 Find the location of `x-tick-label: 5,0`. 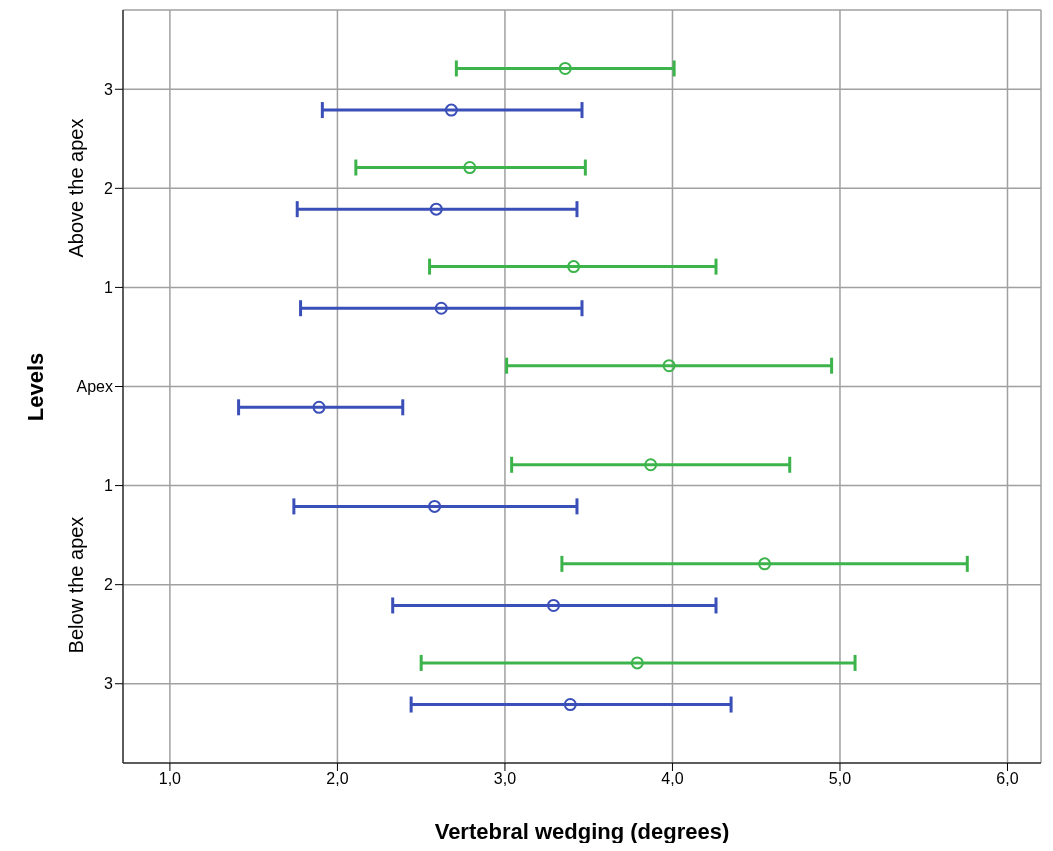

x-tick-label: 5,0 is located at coordinates (840, 779).